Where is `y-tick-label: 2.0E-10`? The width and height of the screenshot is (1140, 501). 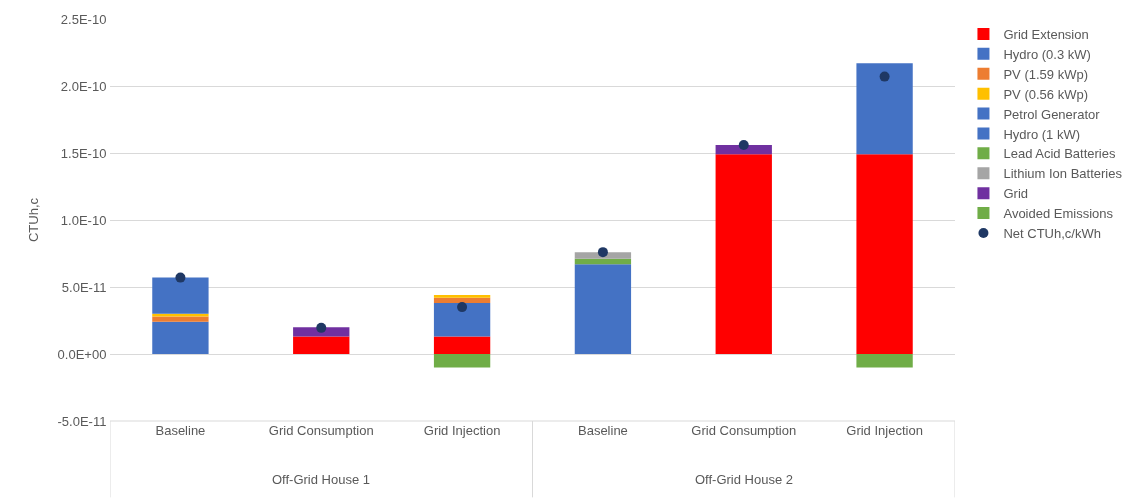
y-tick-label: 2.0E-10 is located at coordinates (83, 86).